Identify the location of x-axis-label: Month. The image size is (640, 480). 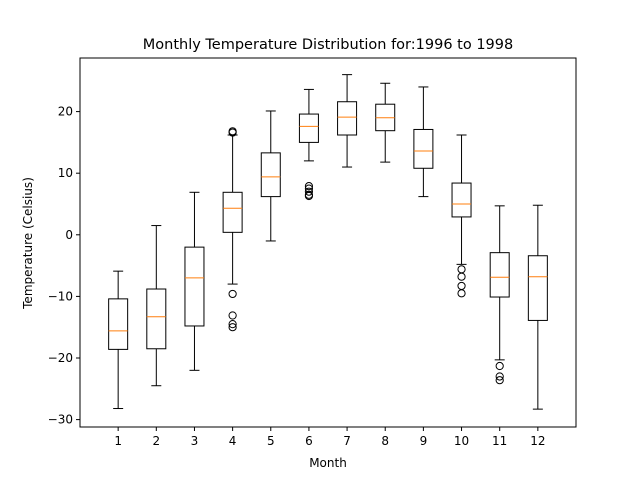
(328, 463).